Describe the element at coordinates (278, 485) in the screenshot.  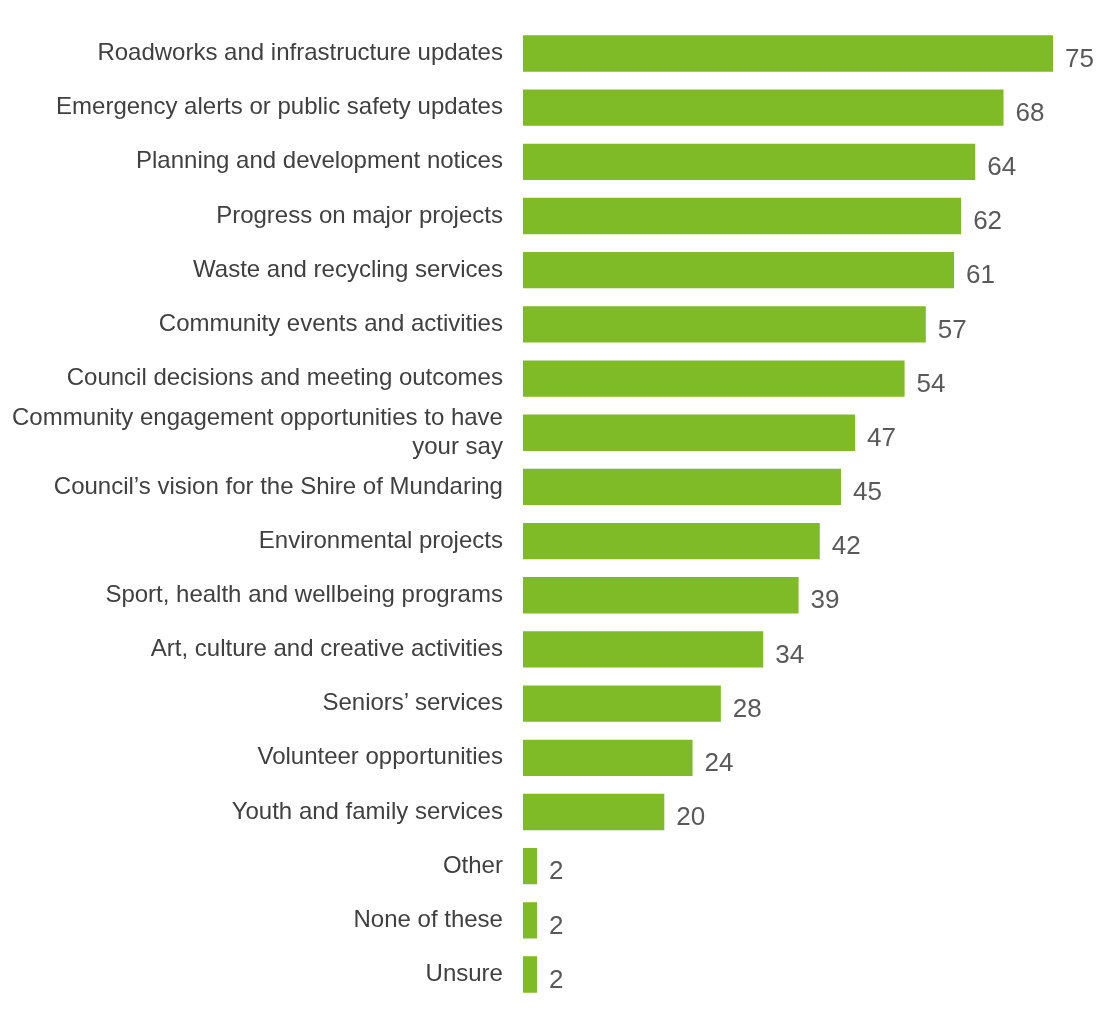
I see `y-tick-label: Council’s vision for the Shire of Mundaring` at that location.